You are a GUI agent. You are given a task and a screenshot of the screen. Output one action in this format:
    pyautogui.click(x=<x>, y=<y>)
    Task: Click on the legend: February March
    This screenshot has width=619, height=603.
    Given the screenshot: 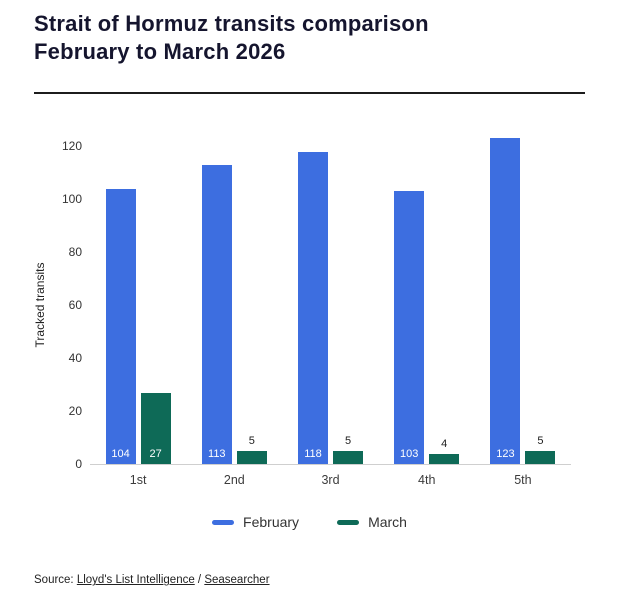 What is the action you would take?
    pyautogui.click(x=309, y=522)
    